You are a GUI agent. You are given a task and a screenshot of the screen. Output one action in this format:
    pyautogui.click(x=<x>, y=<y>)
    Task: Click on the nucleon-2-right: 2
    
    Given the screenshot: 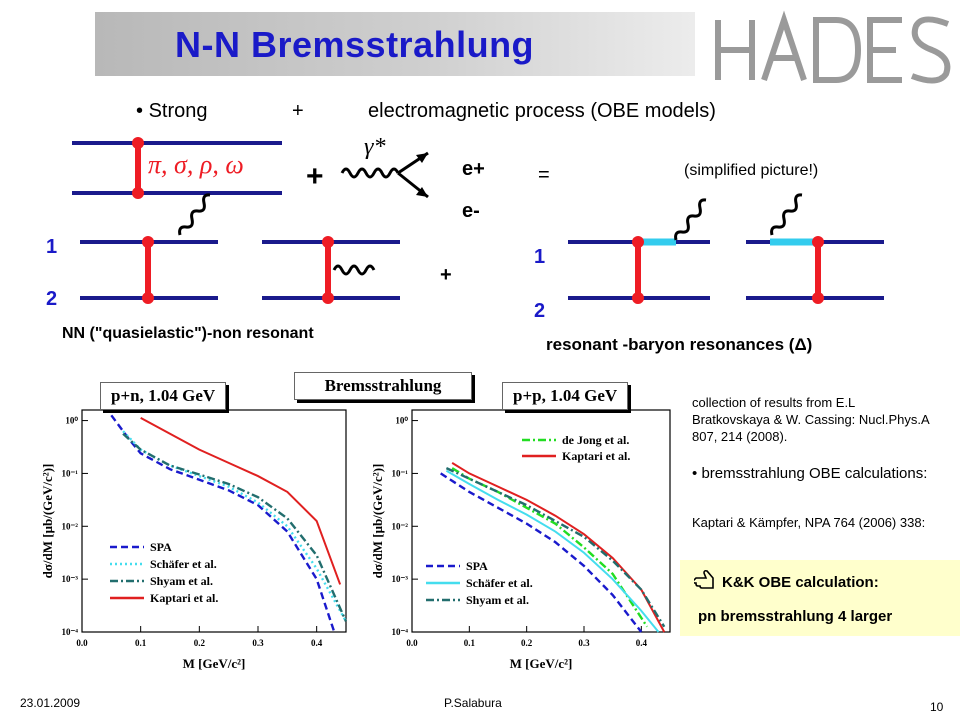 What is the action you would take?
    pyautogui.click(x=540, y=311)
    